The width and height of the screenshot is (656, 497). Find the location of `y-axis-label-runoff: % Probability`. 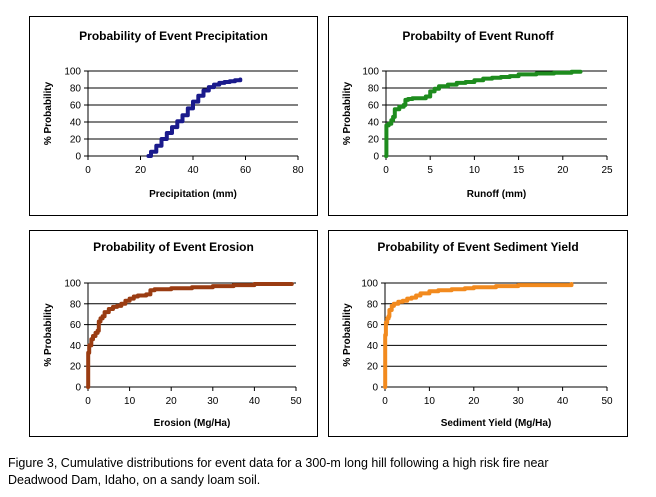

y-axis-label-runoff: % Probability is located at coordinates (347, 113).